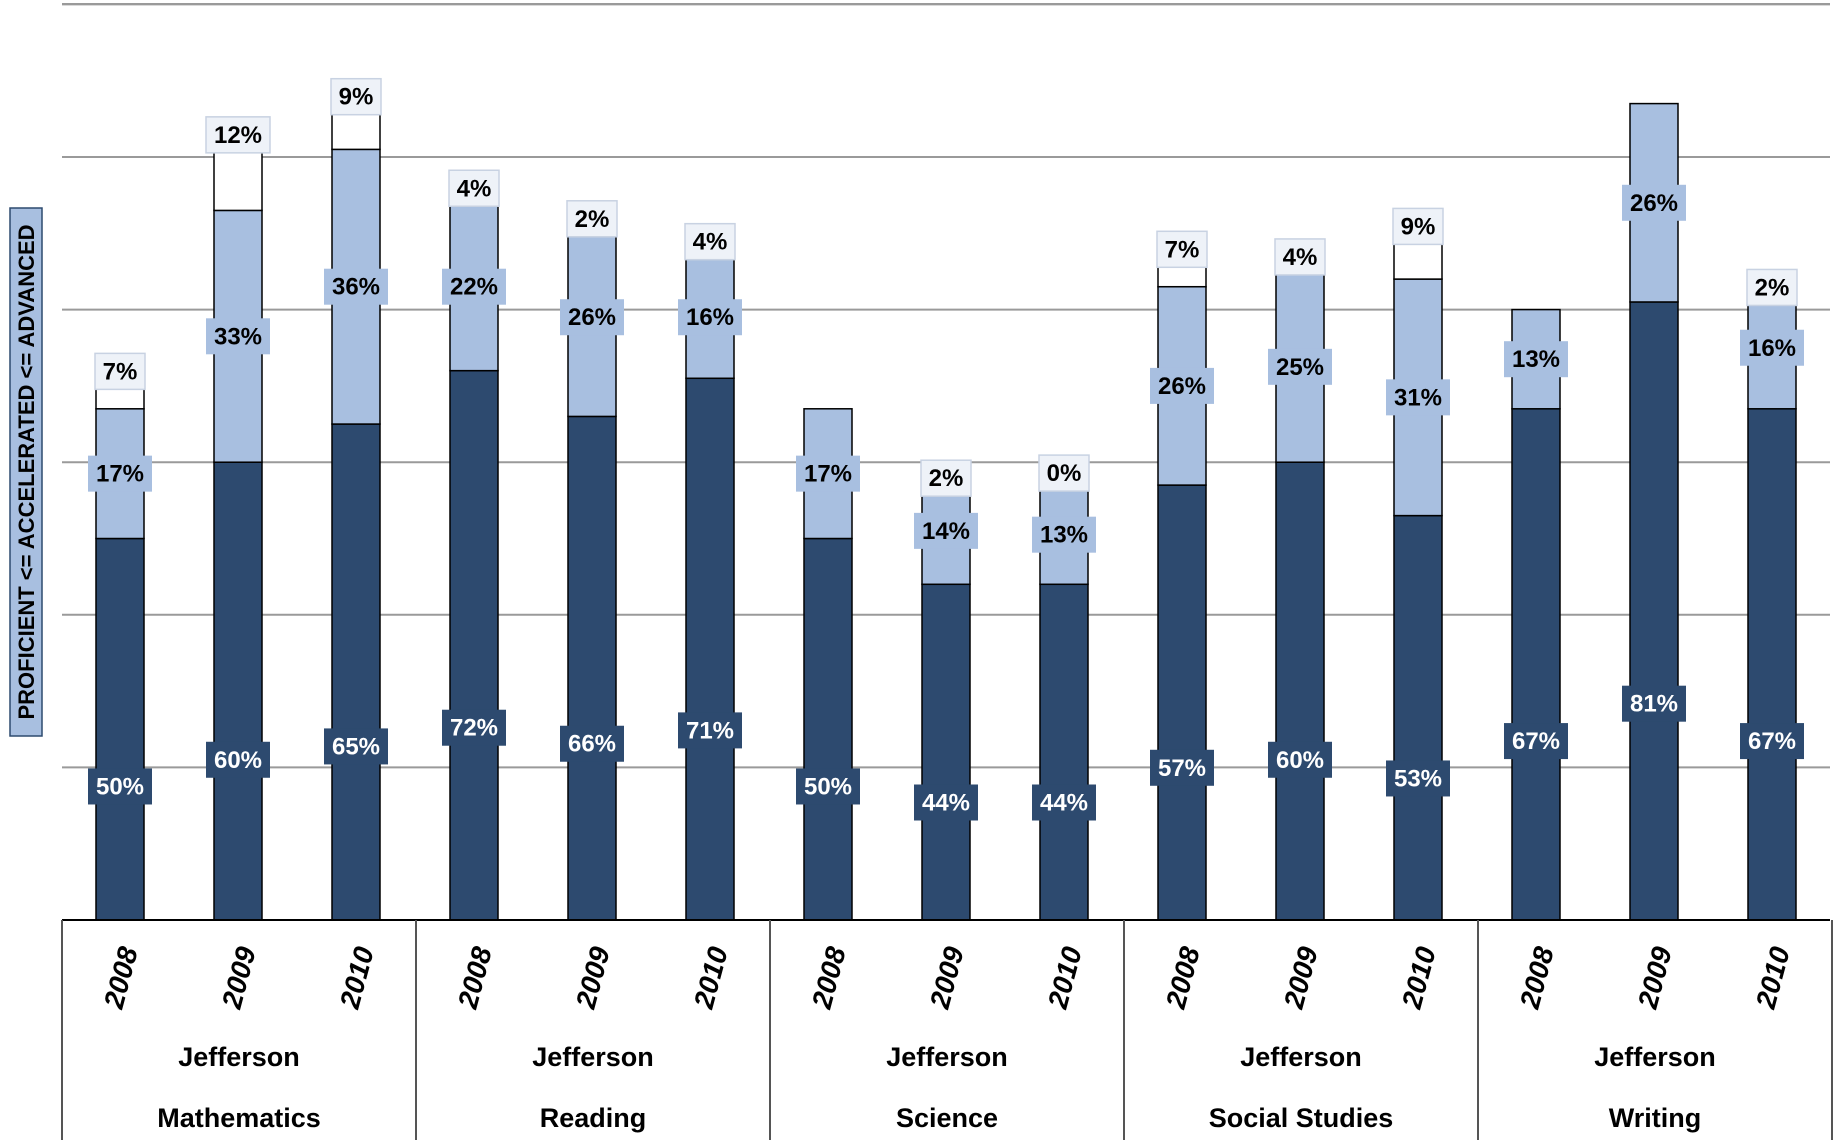 The width and height of the screenshot is (1837, 1140). Describe the element at coordinates (474, 287) in the screenshot. I see `data-label-accelerated: 22%` at that location.